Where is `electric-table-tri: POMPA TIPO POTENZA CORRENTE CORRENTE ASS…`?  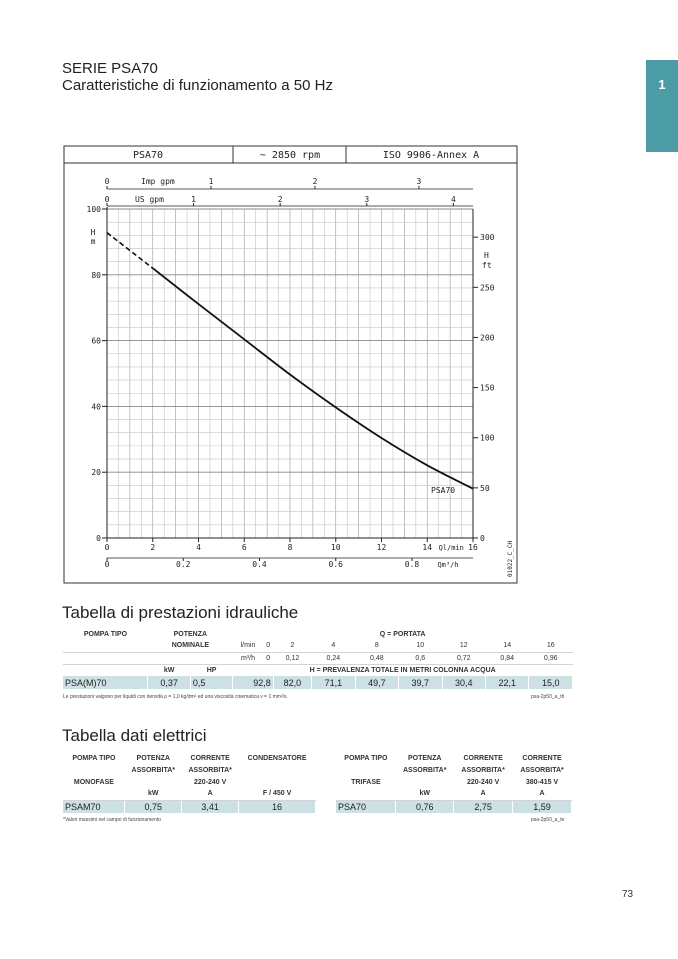
electric-table-tri: POMPA TIPO POTENZA CORRENTE CORRENTE ASS… is located at coordinates (454, 782).